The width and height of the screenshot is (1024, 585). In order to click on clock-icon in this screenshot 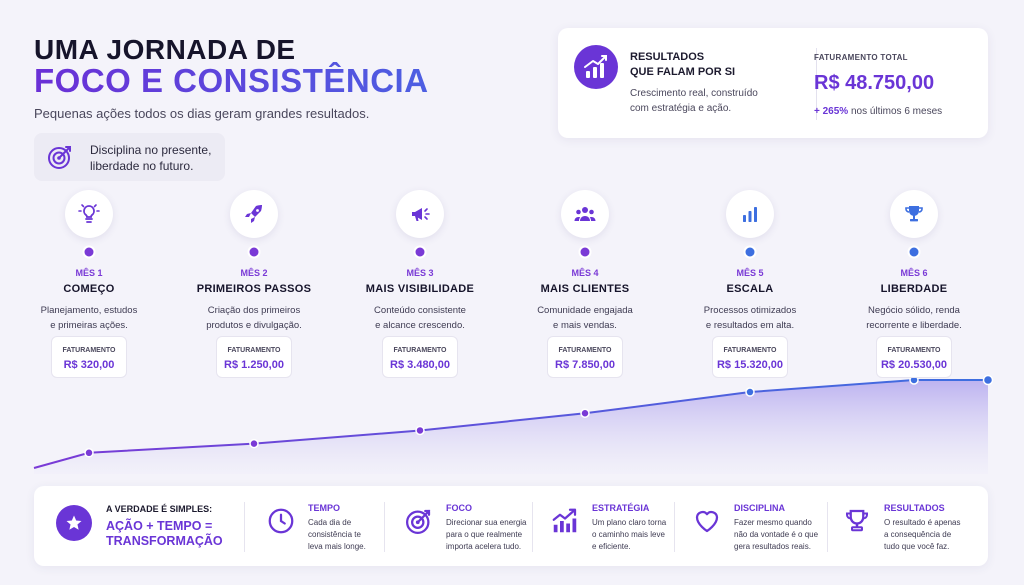, I will do `click(281, 521)`.